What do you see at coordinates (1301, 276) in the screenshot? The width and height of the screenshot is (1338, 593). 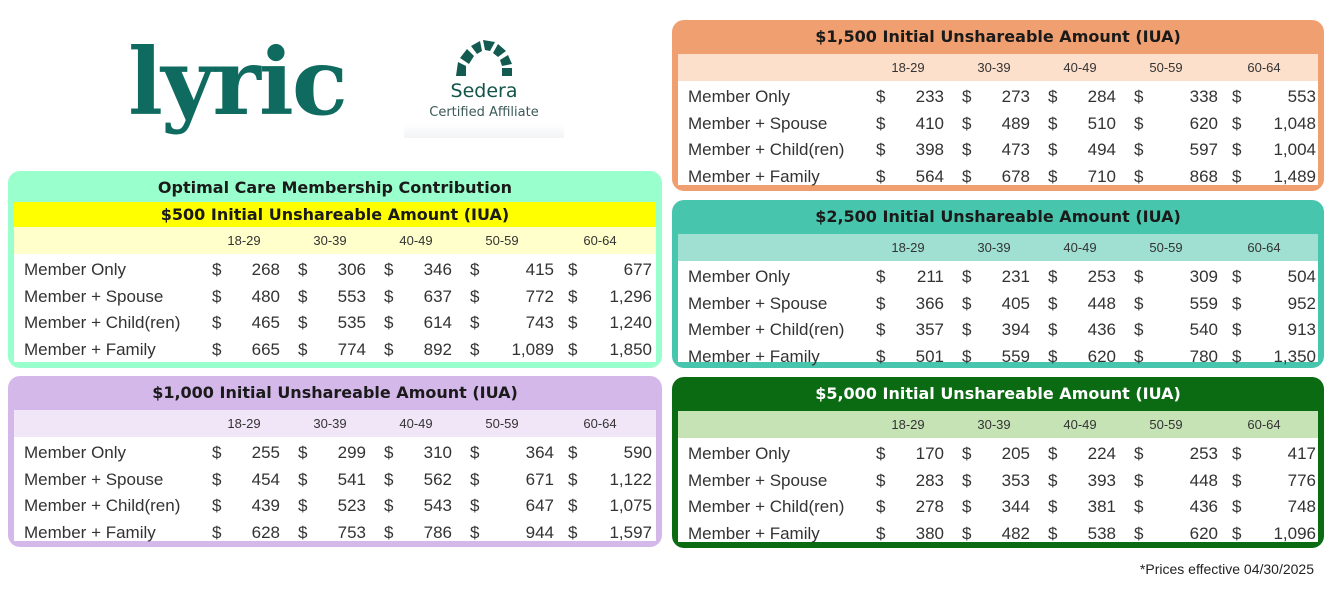 I see `rate-value: 504` at bounding box center [1301, 276].